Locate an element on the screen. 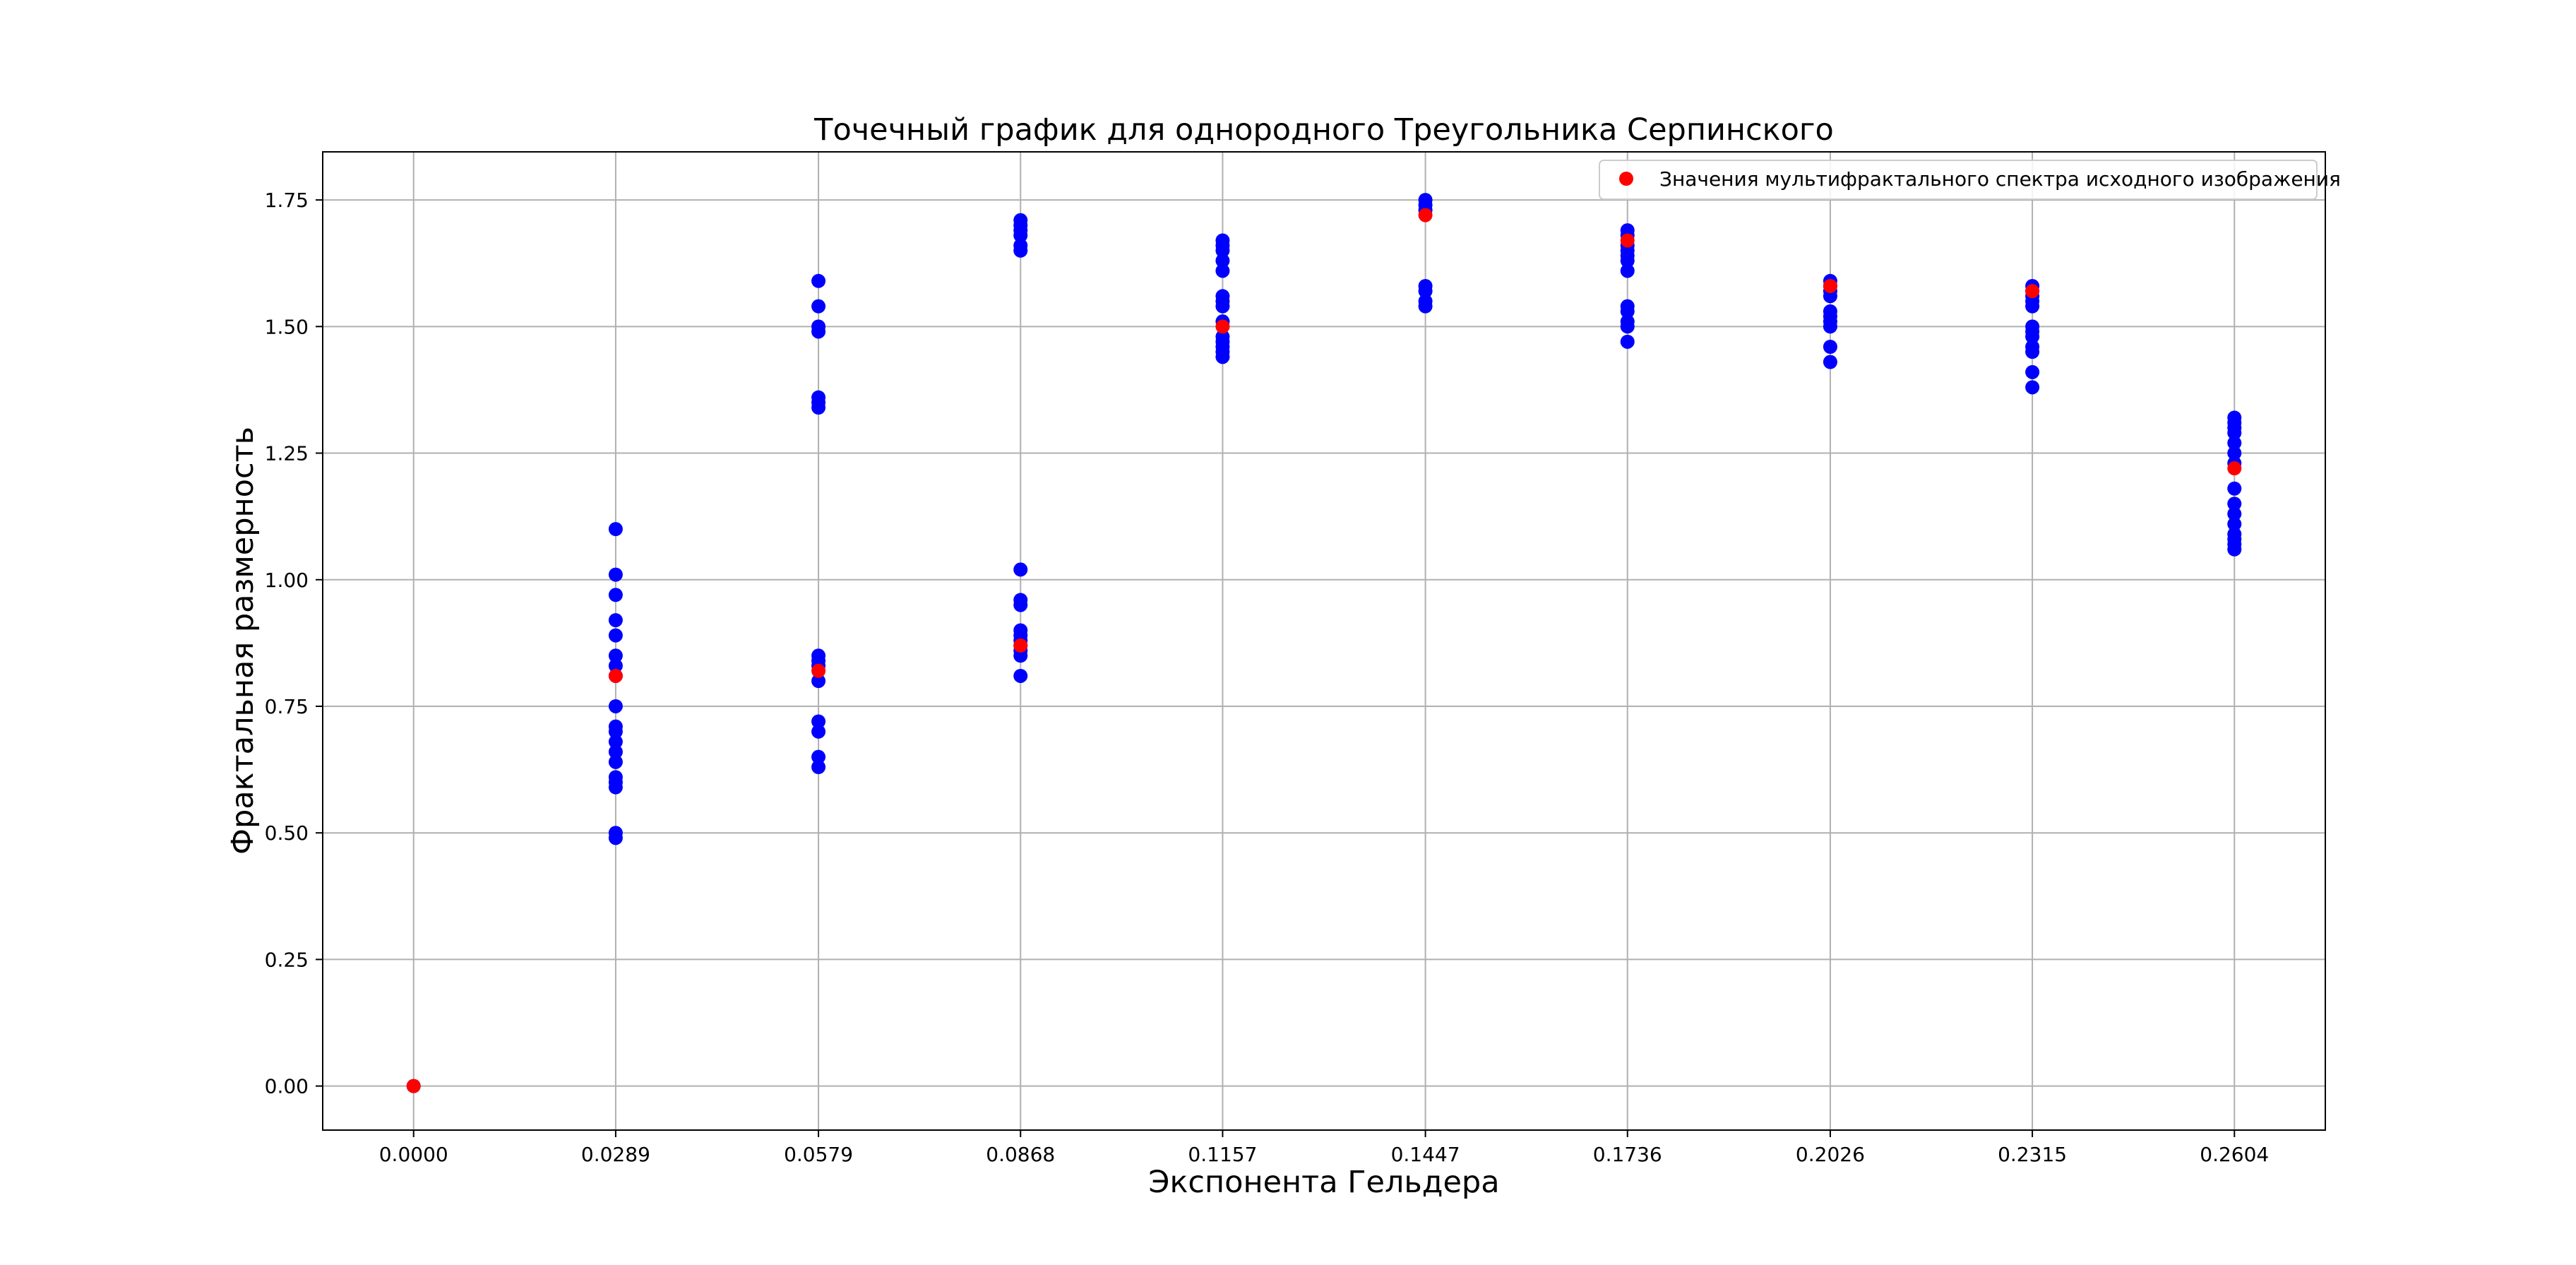 The width and height of the screenshot is (2576, 1265). y-tick-label: 0.75 is located at coordinates (287, 706).